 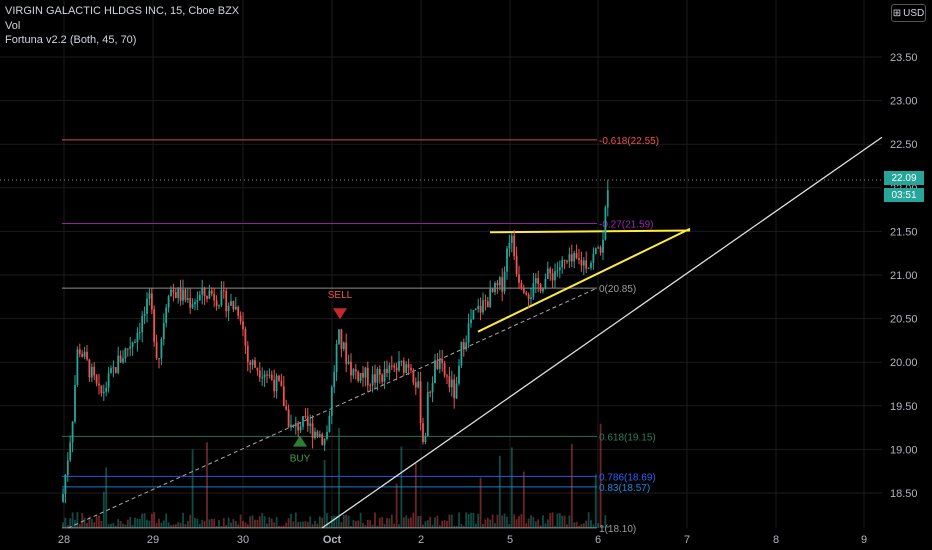 What do you see at coordinates (687, 540) in the screenshot?
I see `x-tick-label: 7` at bounding box center [687, 540].